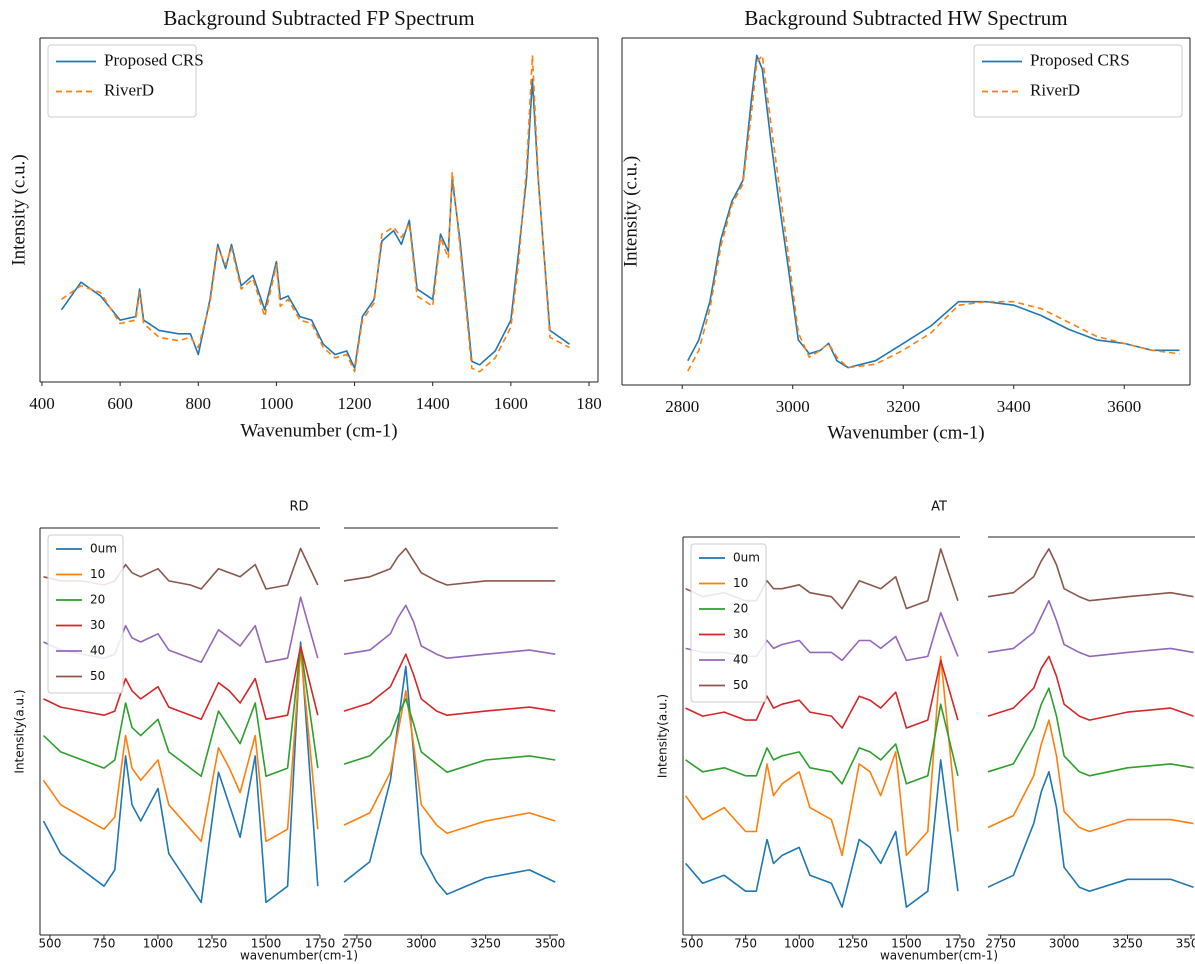 Image resolution: width=1195 pixels, height=964 pixels. What do you see at coordinates (120, 403) in the screenshot?
I see `x-tick-label: 600` at bounding box center [120, 403].